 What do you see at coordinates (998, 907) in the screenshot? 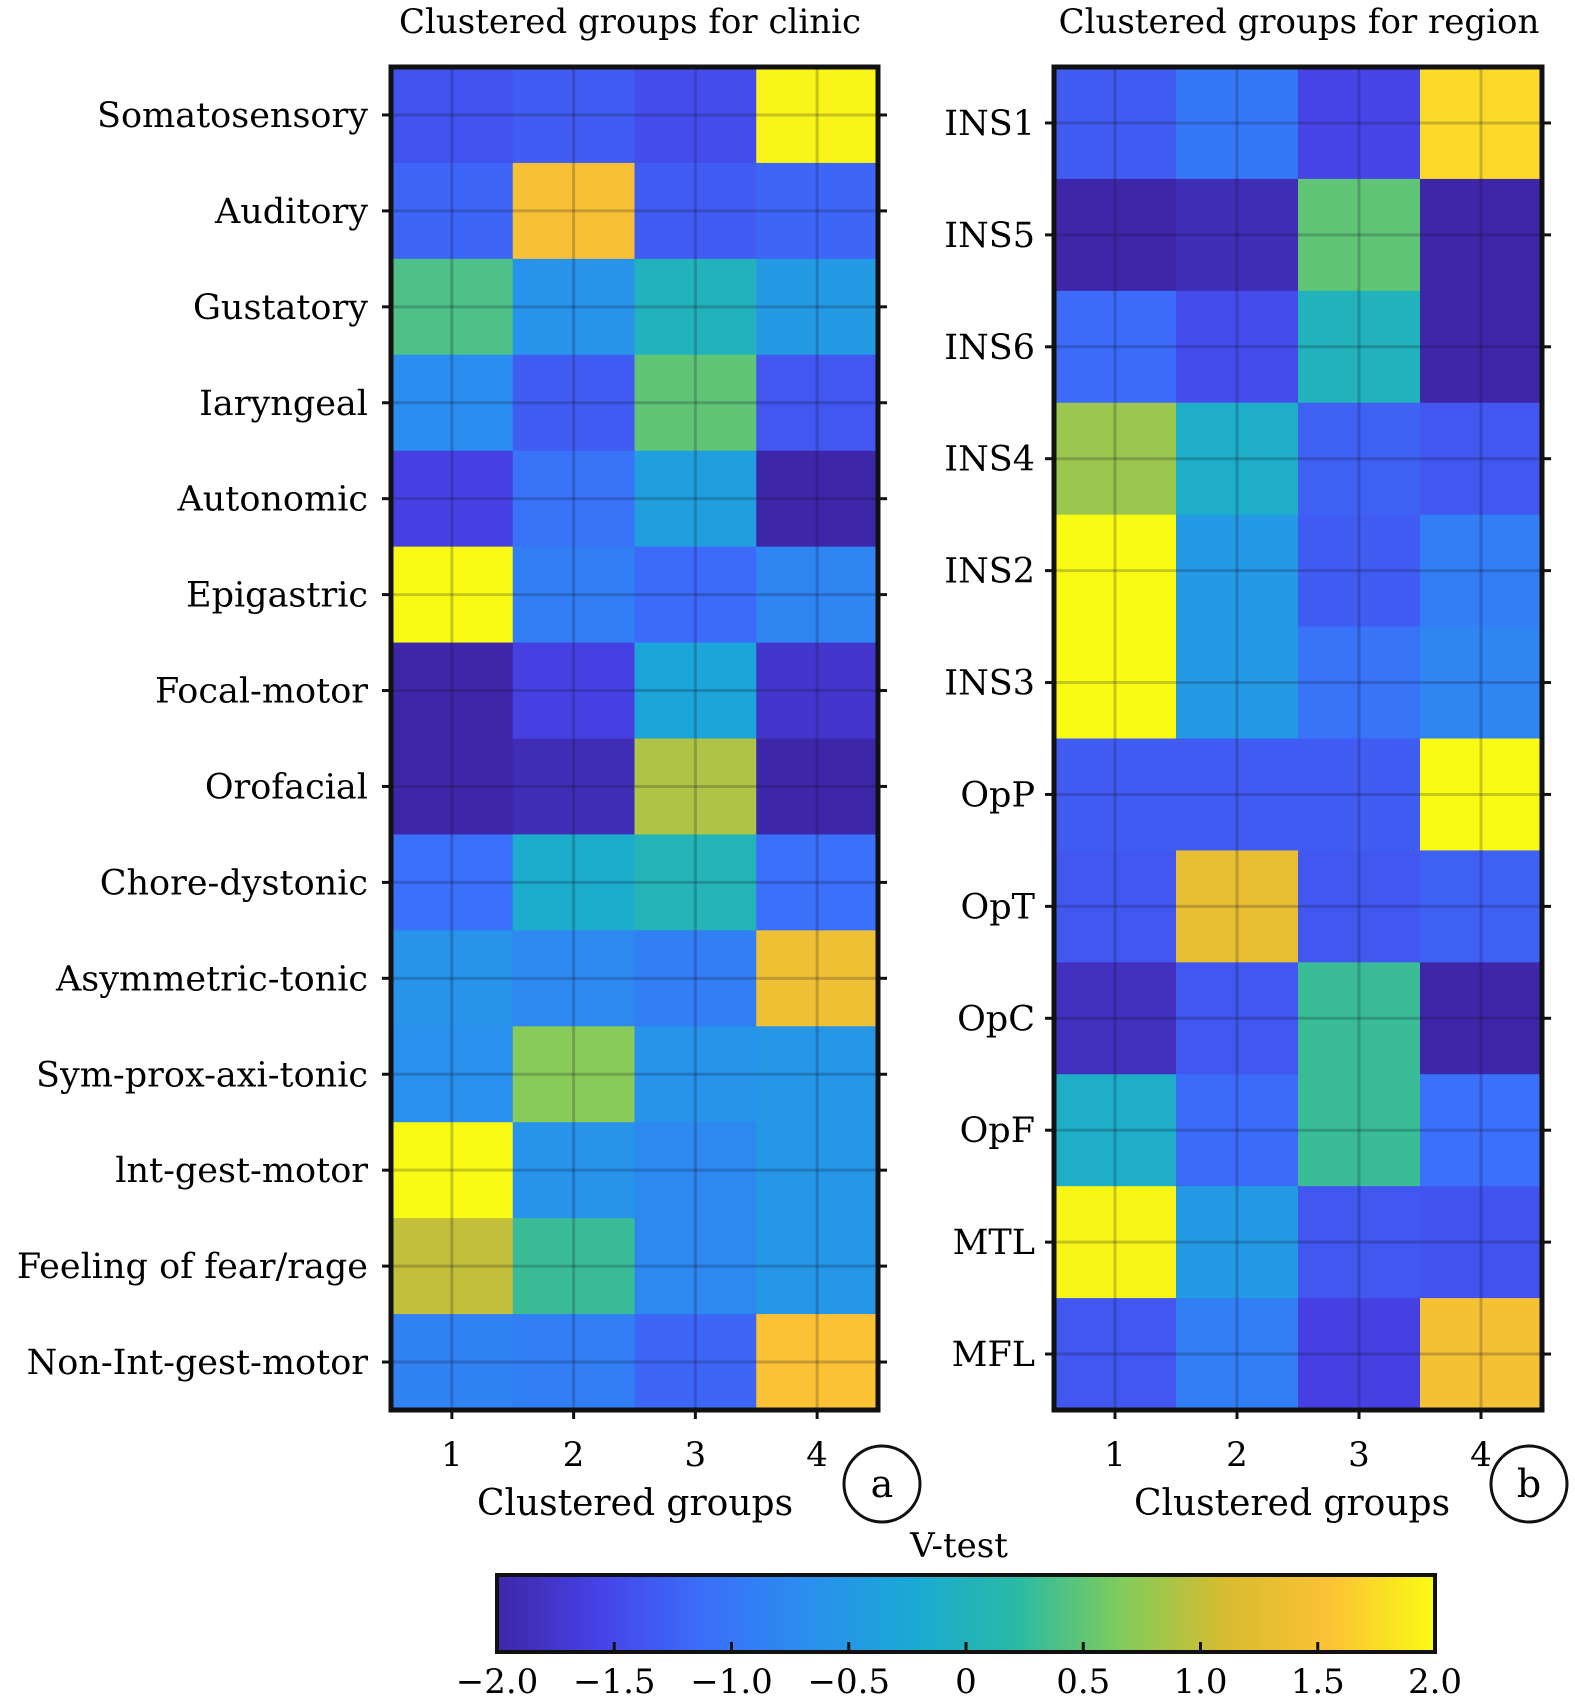
I see `row-label: OpT` at bounding box center [998, 907].